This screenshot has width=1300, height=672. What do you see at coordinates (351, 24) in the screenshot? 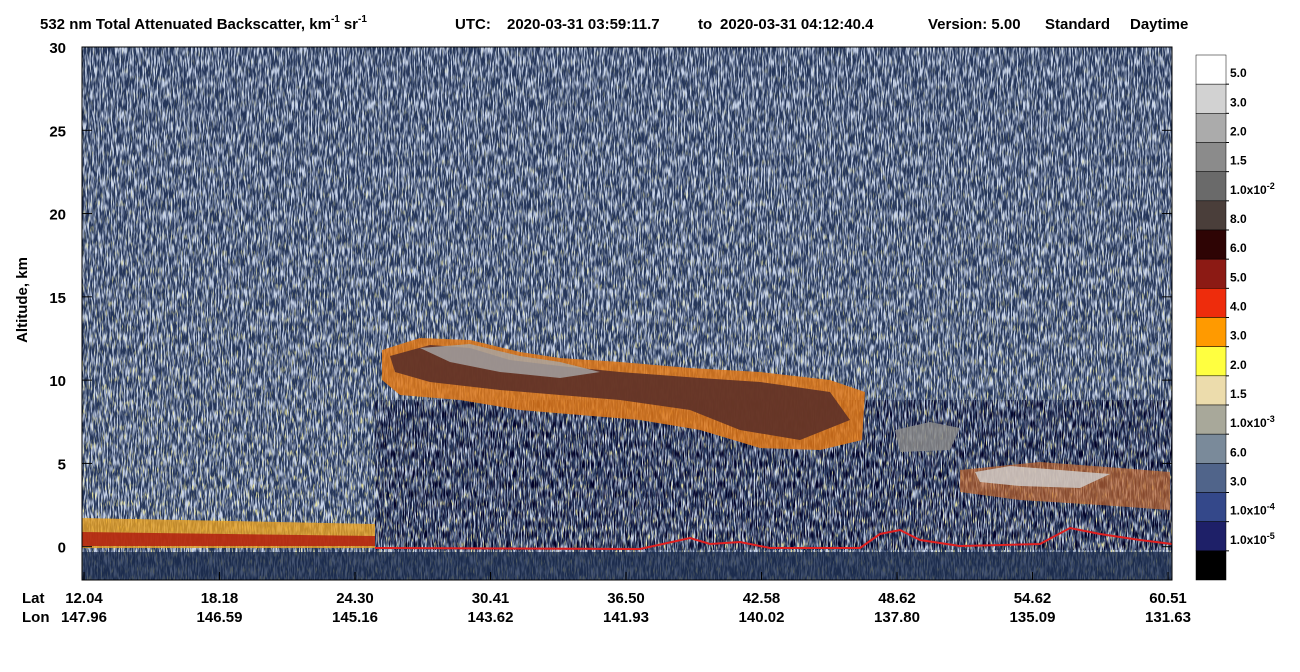
I see `title-text: sr` at bounding box center [351, 24].